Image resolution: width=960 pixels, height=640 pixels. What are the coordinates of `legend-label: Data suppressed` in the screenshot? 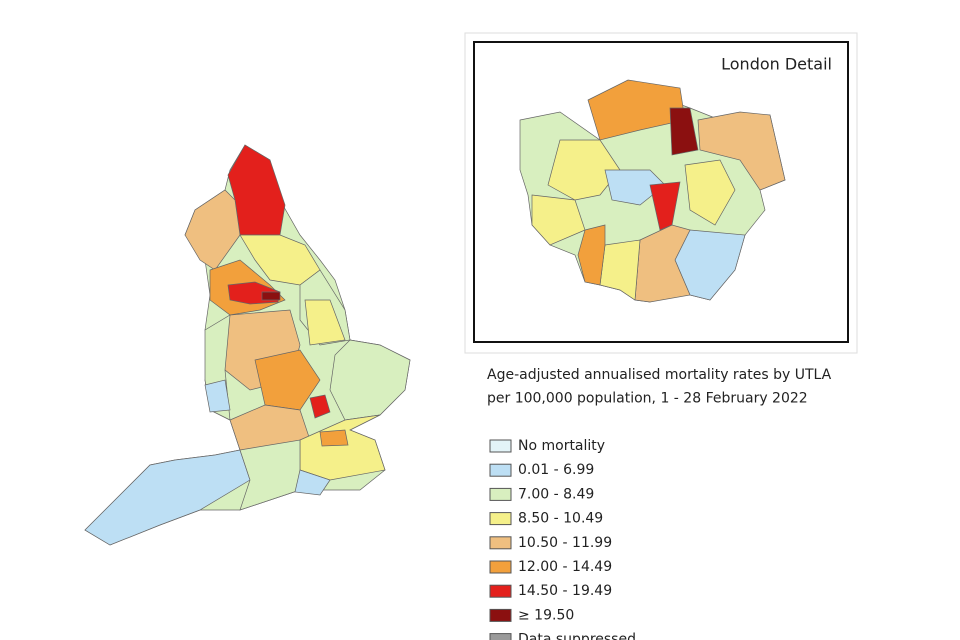 It's located at (577, 636).